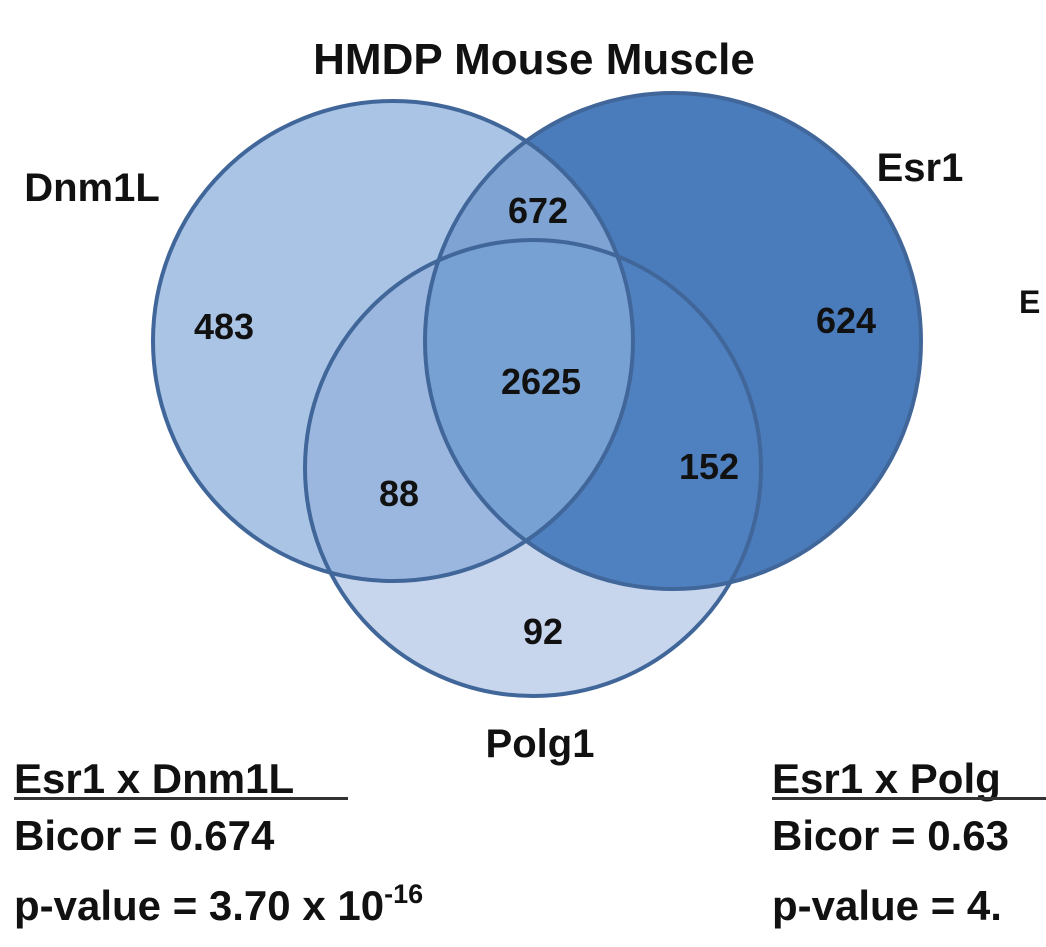 The image size is (1046, 947). I want to click on stat-heading-underline-right, so click(909, 798).